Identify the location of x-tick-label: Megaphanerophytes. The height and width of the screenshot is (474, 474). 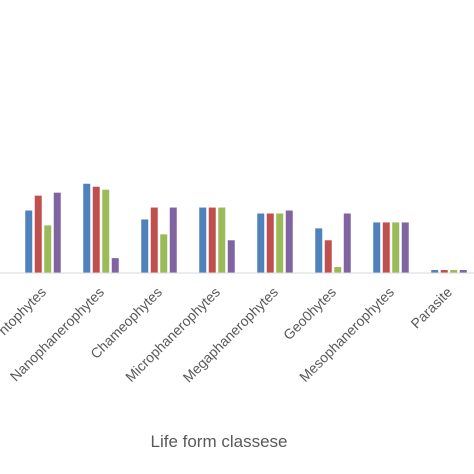
(231, 335).